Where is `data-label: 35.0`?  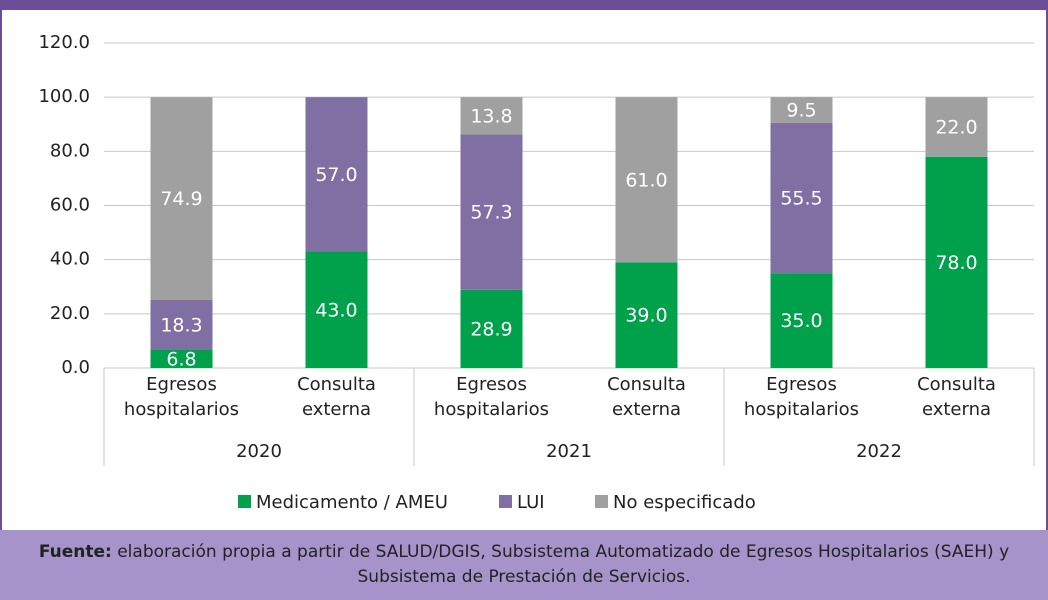 data-label: 35.0 is located at coordinates (801, 321).